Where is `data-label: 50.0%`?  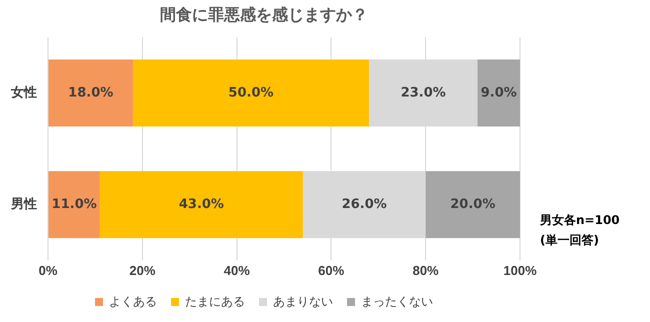 data-label: 50.0% is located at coordinates (251, 92).